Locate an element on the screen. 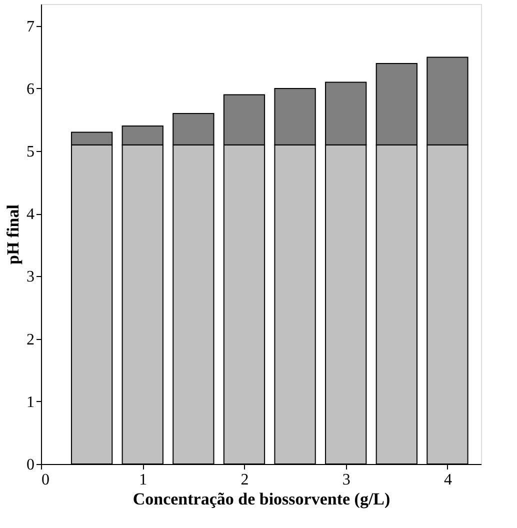 Image resolution: width=517 pixels, height=528 pixels. x-tick-label: 0 is located at coordinates (46, 480).